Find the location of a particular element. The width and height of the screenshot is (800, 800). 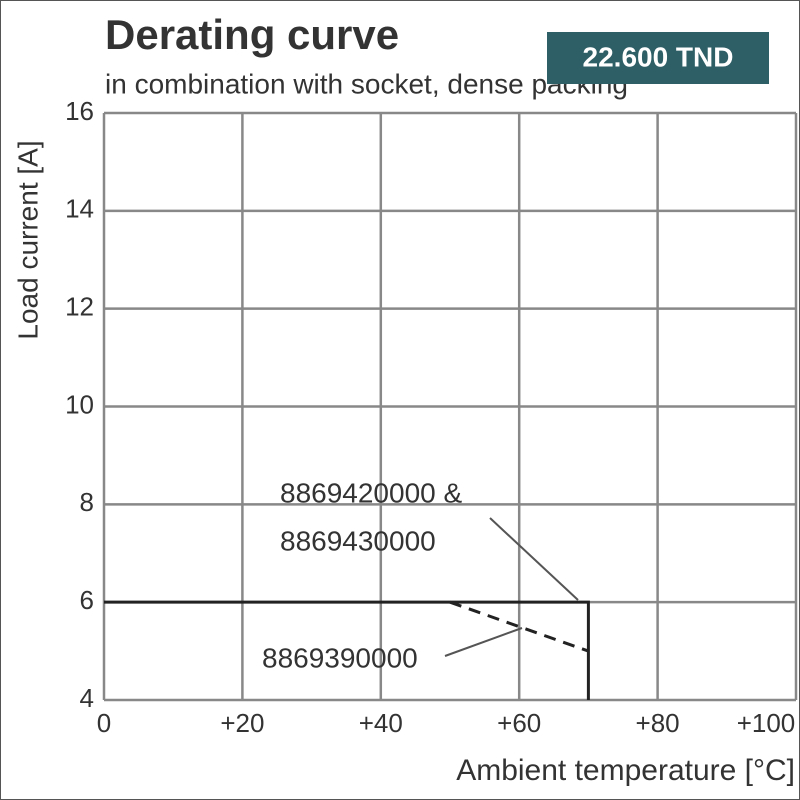

x-tick-label: +40 is located at coordinates (381, 723).